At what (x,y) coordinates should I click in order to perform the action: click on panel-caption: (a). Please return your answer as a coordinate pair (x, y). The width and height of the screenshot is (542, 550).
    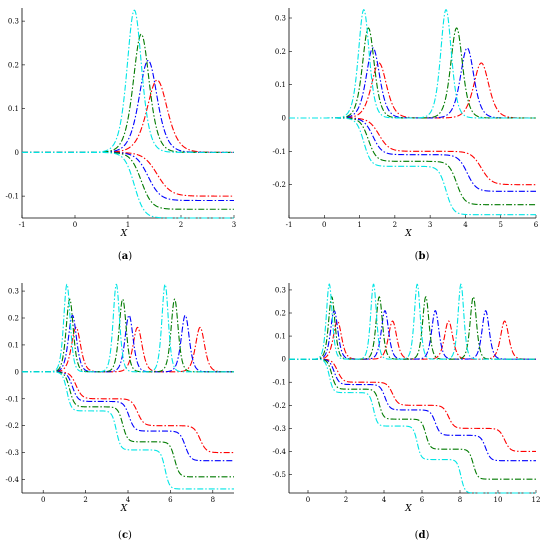
    Looking at the image, I should click on (125, 256).